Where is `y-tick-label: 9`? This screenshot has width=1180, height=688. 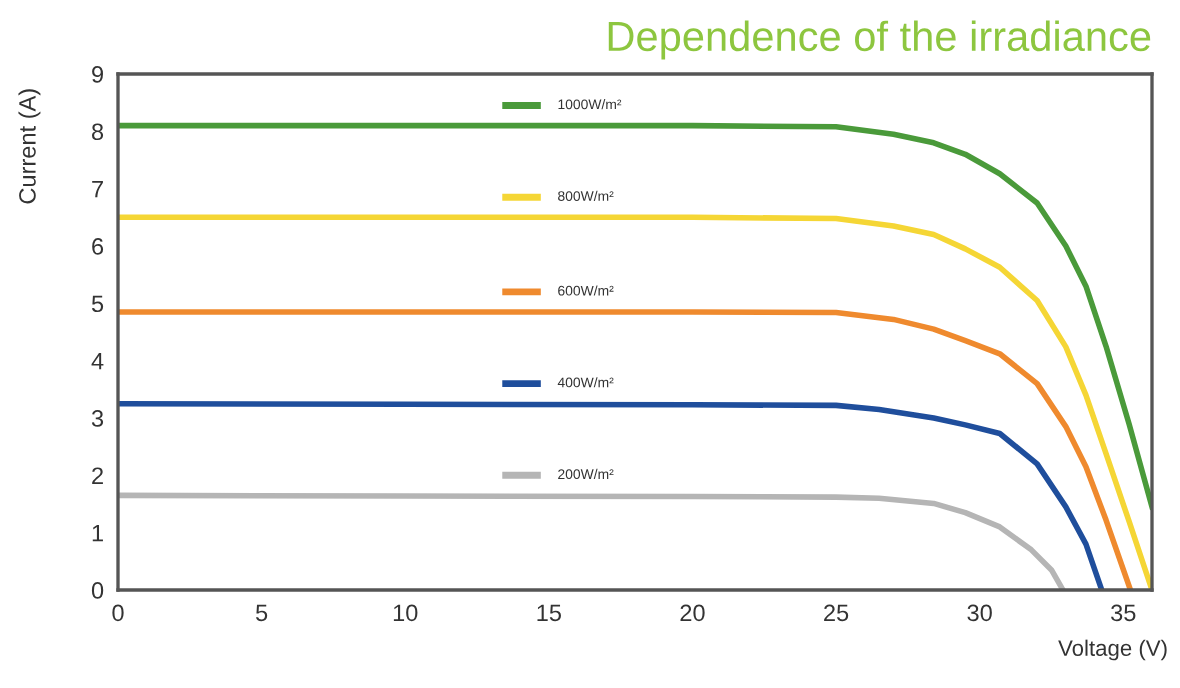 y-tick-label: 9 is located at coordinates (97, 74).